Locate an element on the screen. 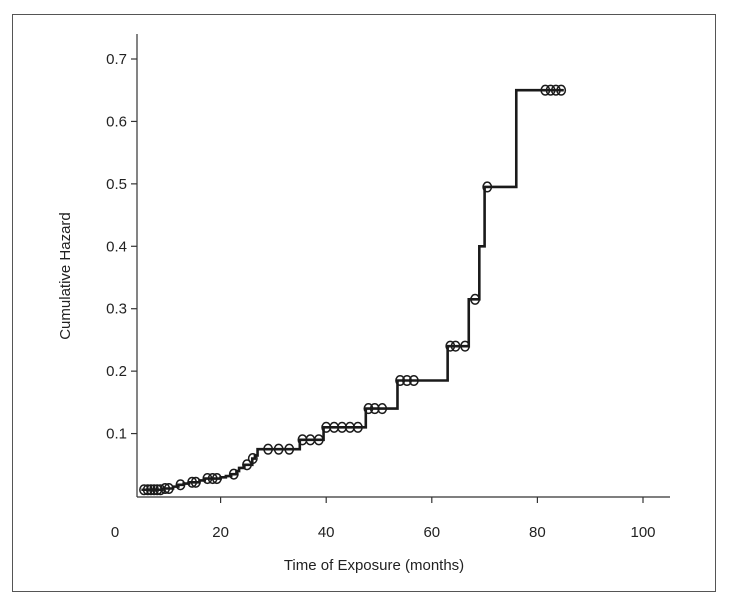  y-ticks: 0.1 0.2 0.3 0.4 0.5 0.6 0.7 is located at coordinates (121, 247).